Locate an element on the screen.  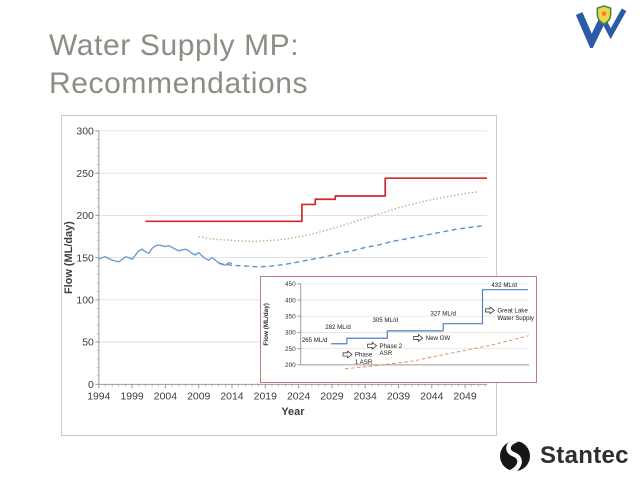
series-supply-capacity-steps is located at coordinates (429, 317).